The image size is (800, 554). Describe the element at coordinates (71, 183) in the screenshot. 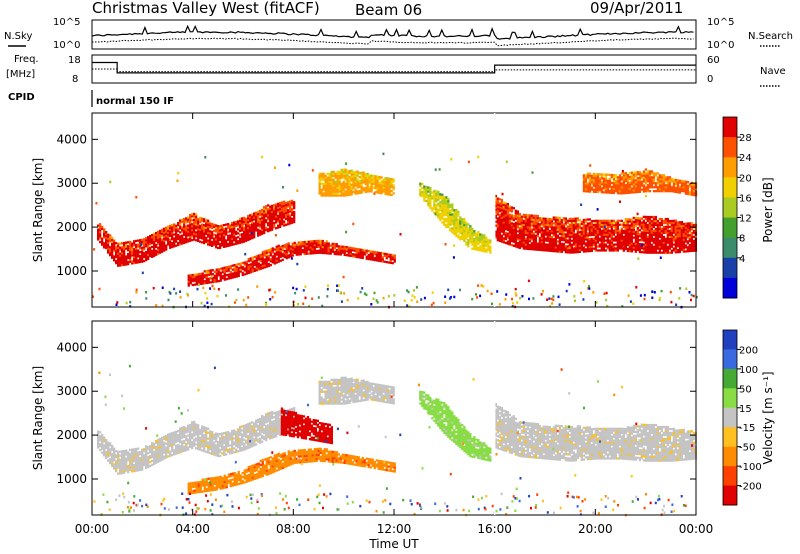

I see `y-tick-label: 3000` at that location.